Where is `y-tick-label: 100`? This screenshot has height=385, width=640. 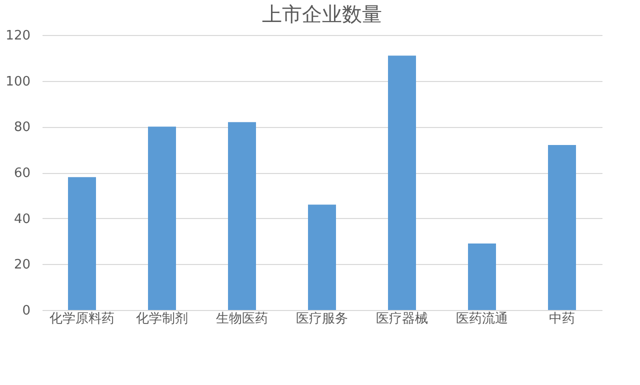
y-tick-label: 100 is located at coordinates (18, 82).